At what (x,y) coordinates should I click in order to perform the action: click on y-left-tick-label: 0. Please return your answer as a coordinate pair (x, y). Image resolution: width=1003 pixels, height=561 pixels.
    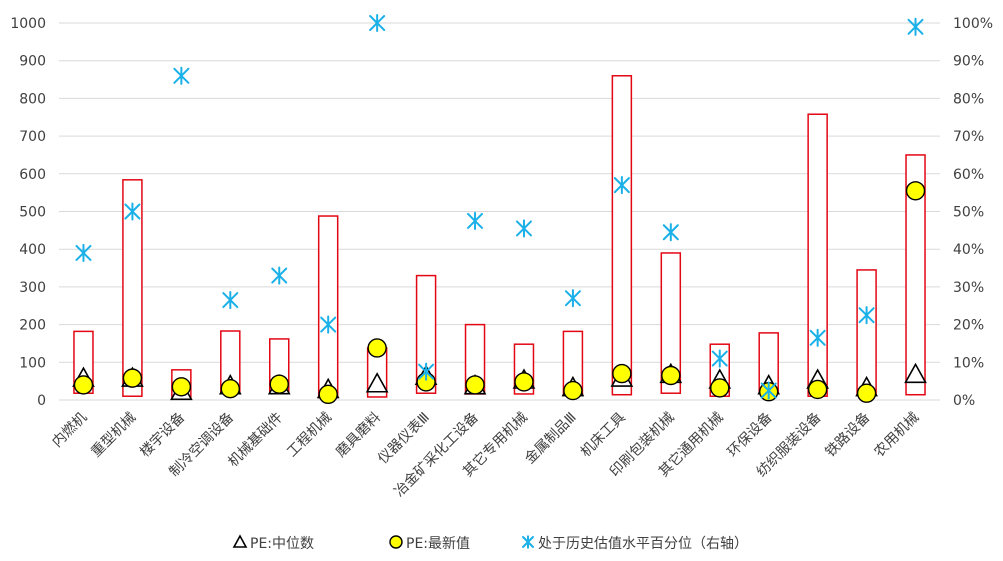
    Looking at the image, I should click on (41, 401).